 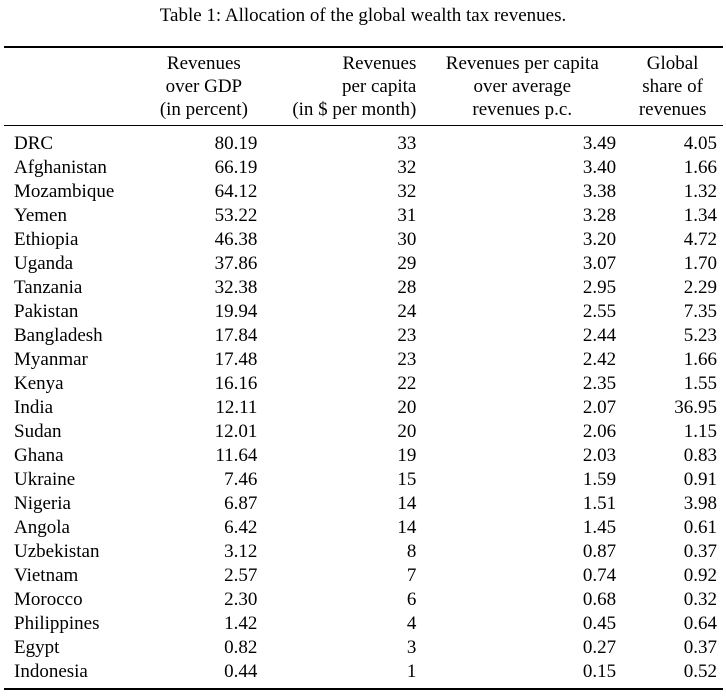 I want to click on cell-revenues-over-gdp: 46.38, so click(x=236, y=239).